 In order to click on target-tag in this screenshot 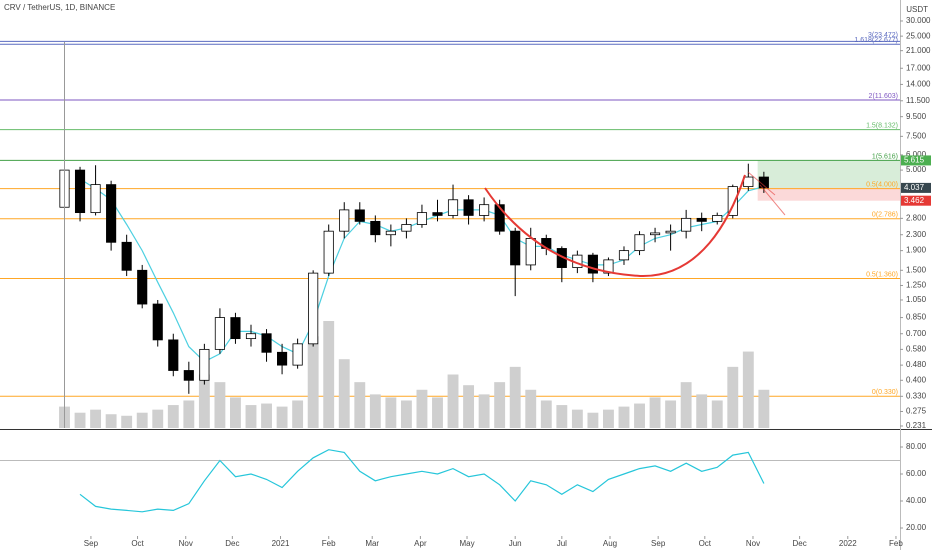, I will do `click(916, 160)`.